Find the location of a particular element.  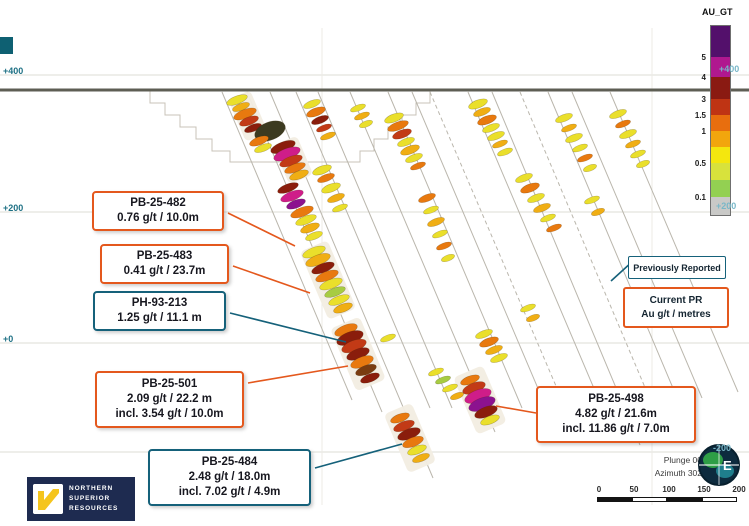

callout-text: 2.48 g/t / 18.0m is located at coordinates (229, 476).